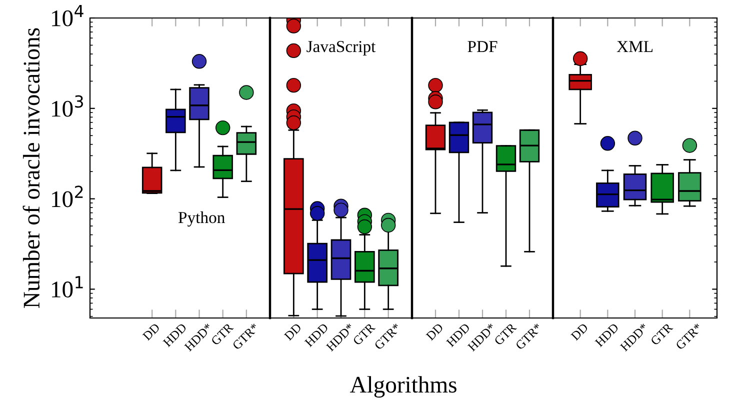 The height and width of the screenshot is (412, 729). I want to click on x-axis-title: Algorithms, so click(403, 387).